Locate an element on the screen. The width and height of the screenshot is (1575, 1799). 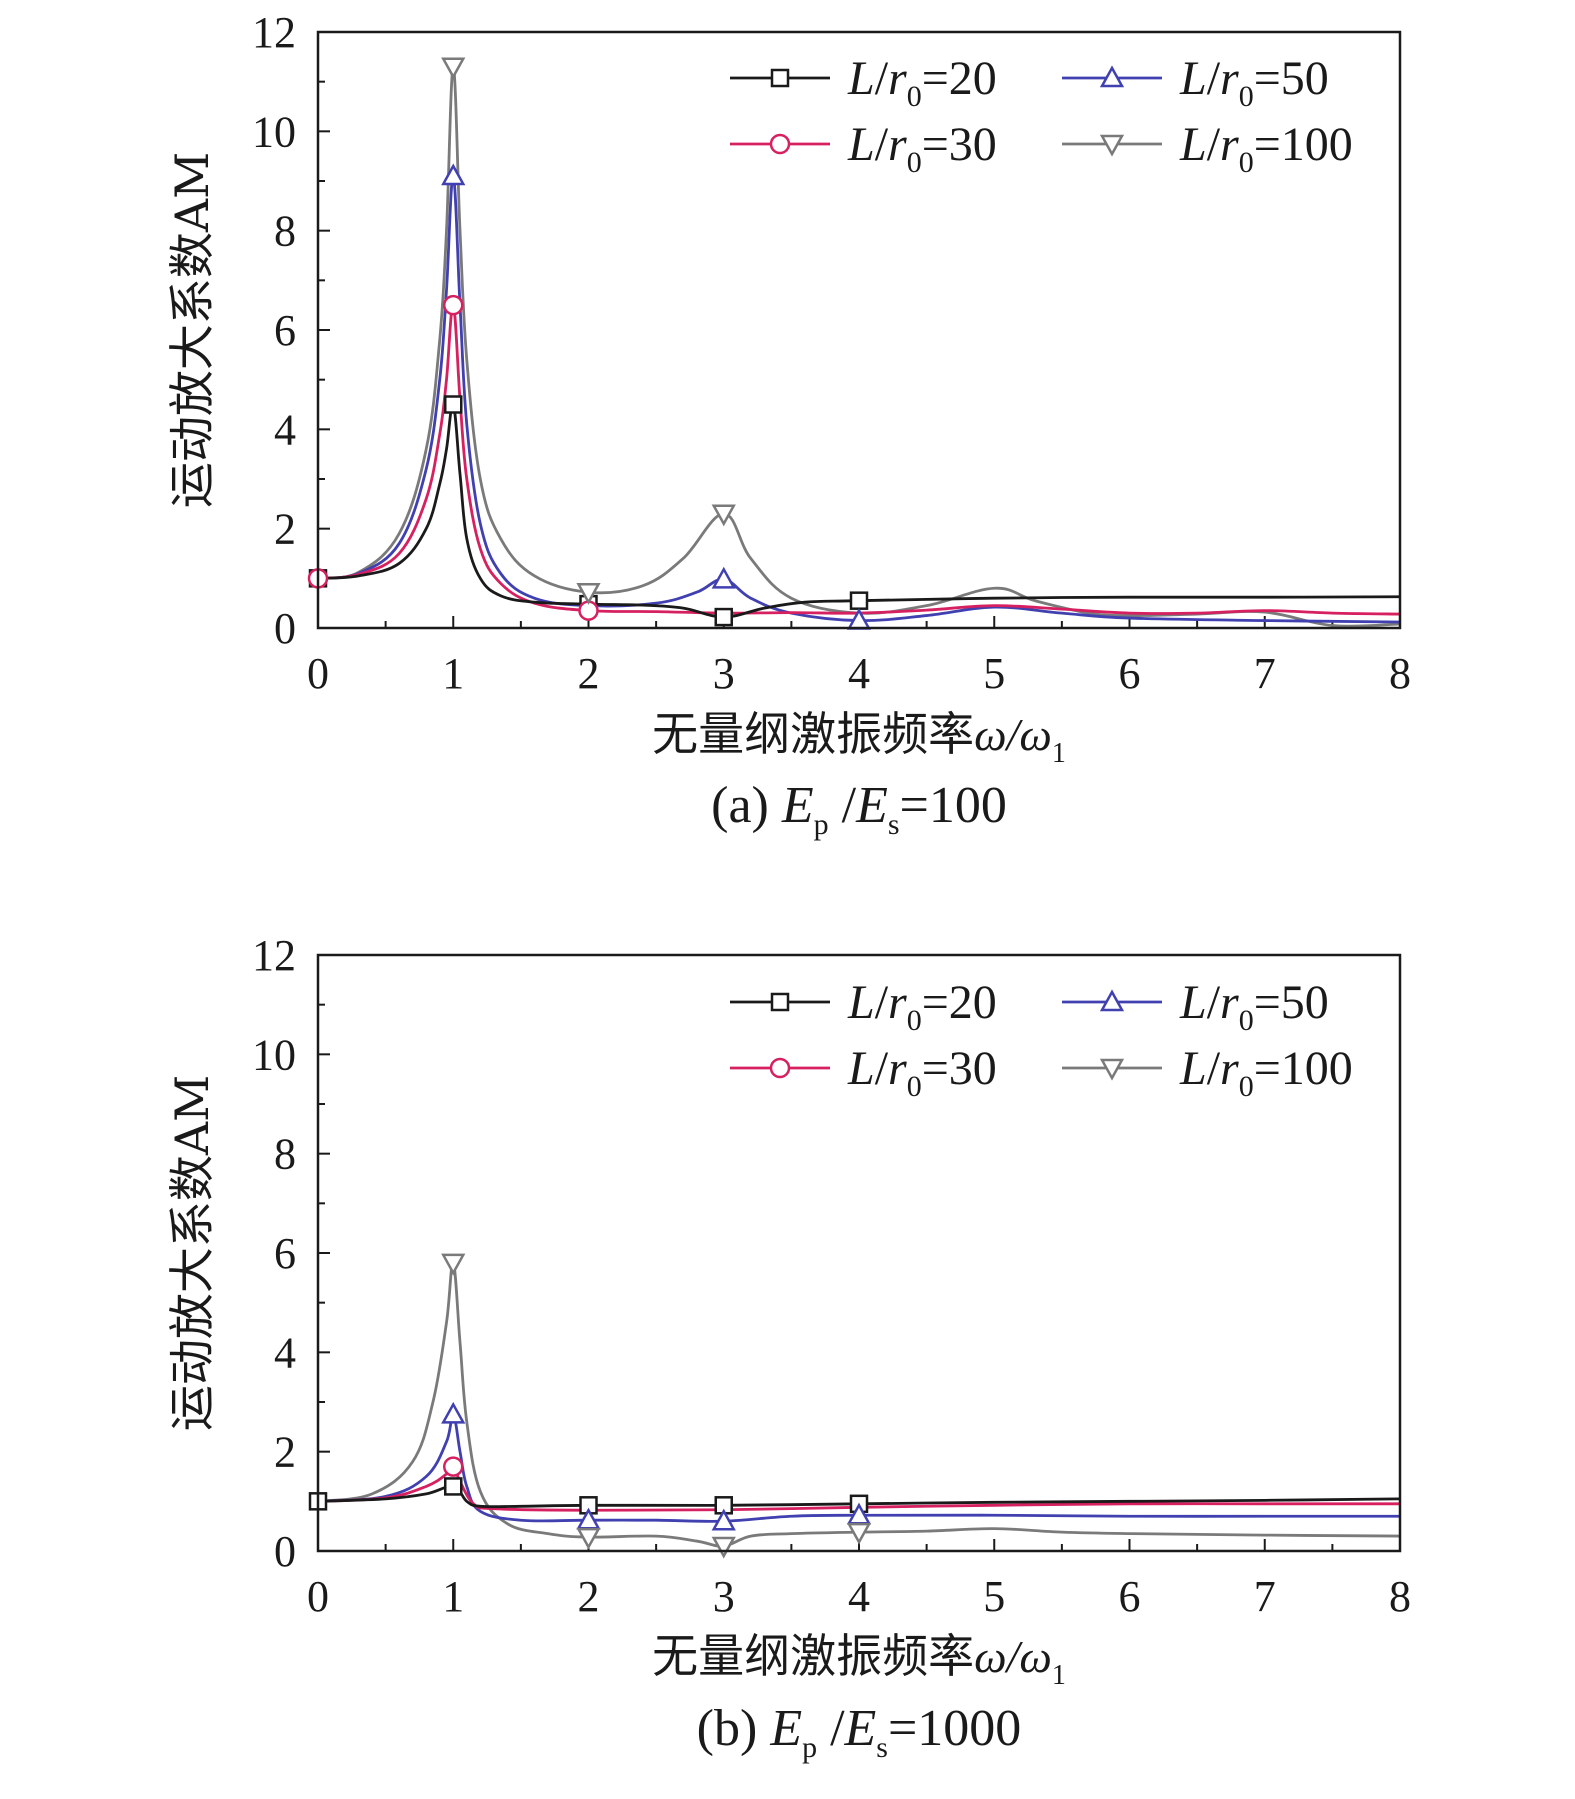
panel-caption: (a) Ep /Es=100 is located at coordinates (859, 809).